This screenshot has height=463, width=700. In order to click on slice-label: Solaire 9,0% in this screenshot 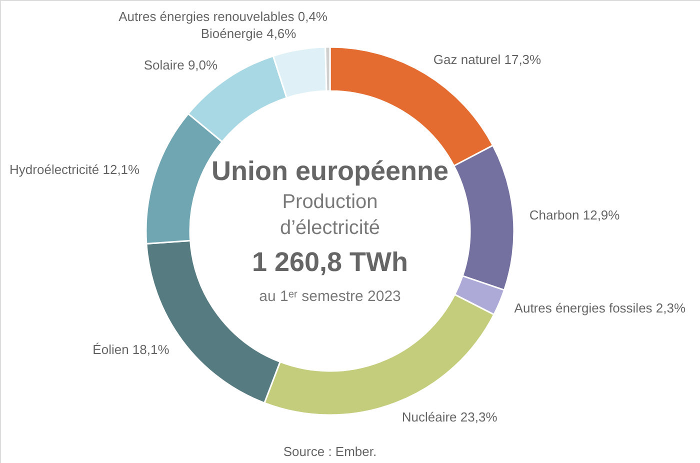, I will do `click(181, 65)`.